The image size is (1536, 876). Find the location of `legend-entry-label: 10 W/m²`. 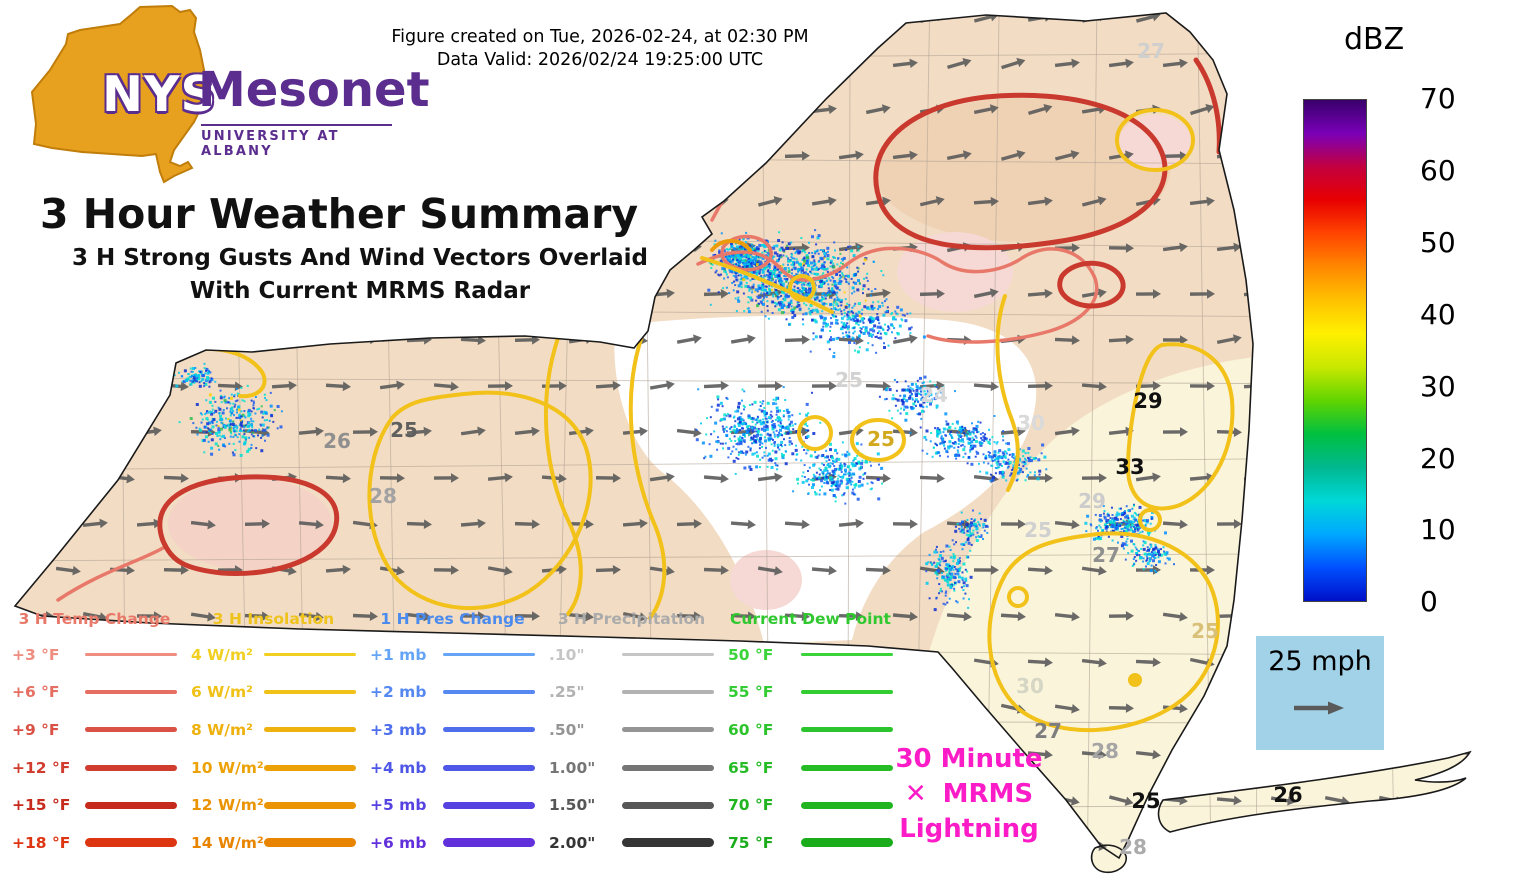

legend-entry-label: 10 W/m² is located at coordinates (227, 767).